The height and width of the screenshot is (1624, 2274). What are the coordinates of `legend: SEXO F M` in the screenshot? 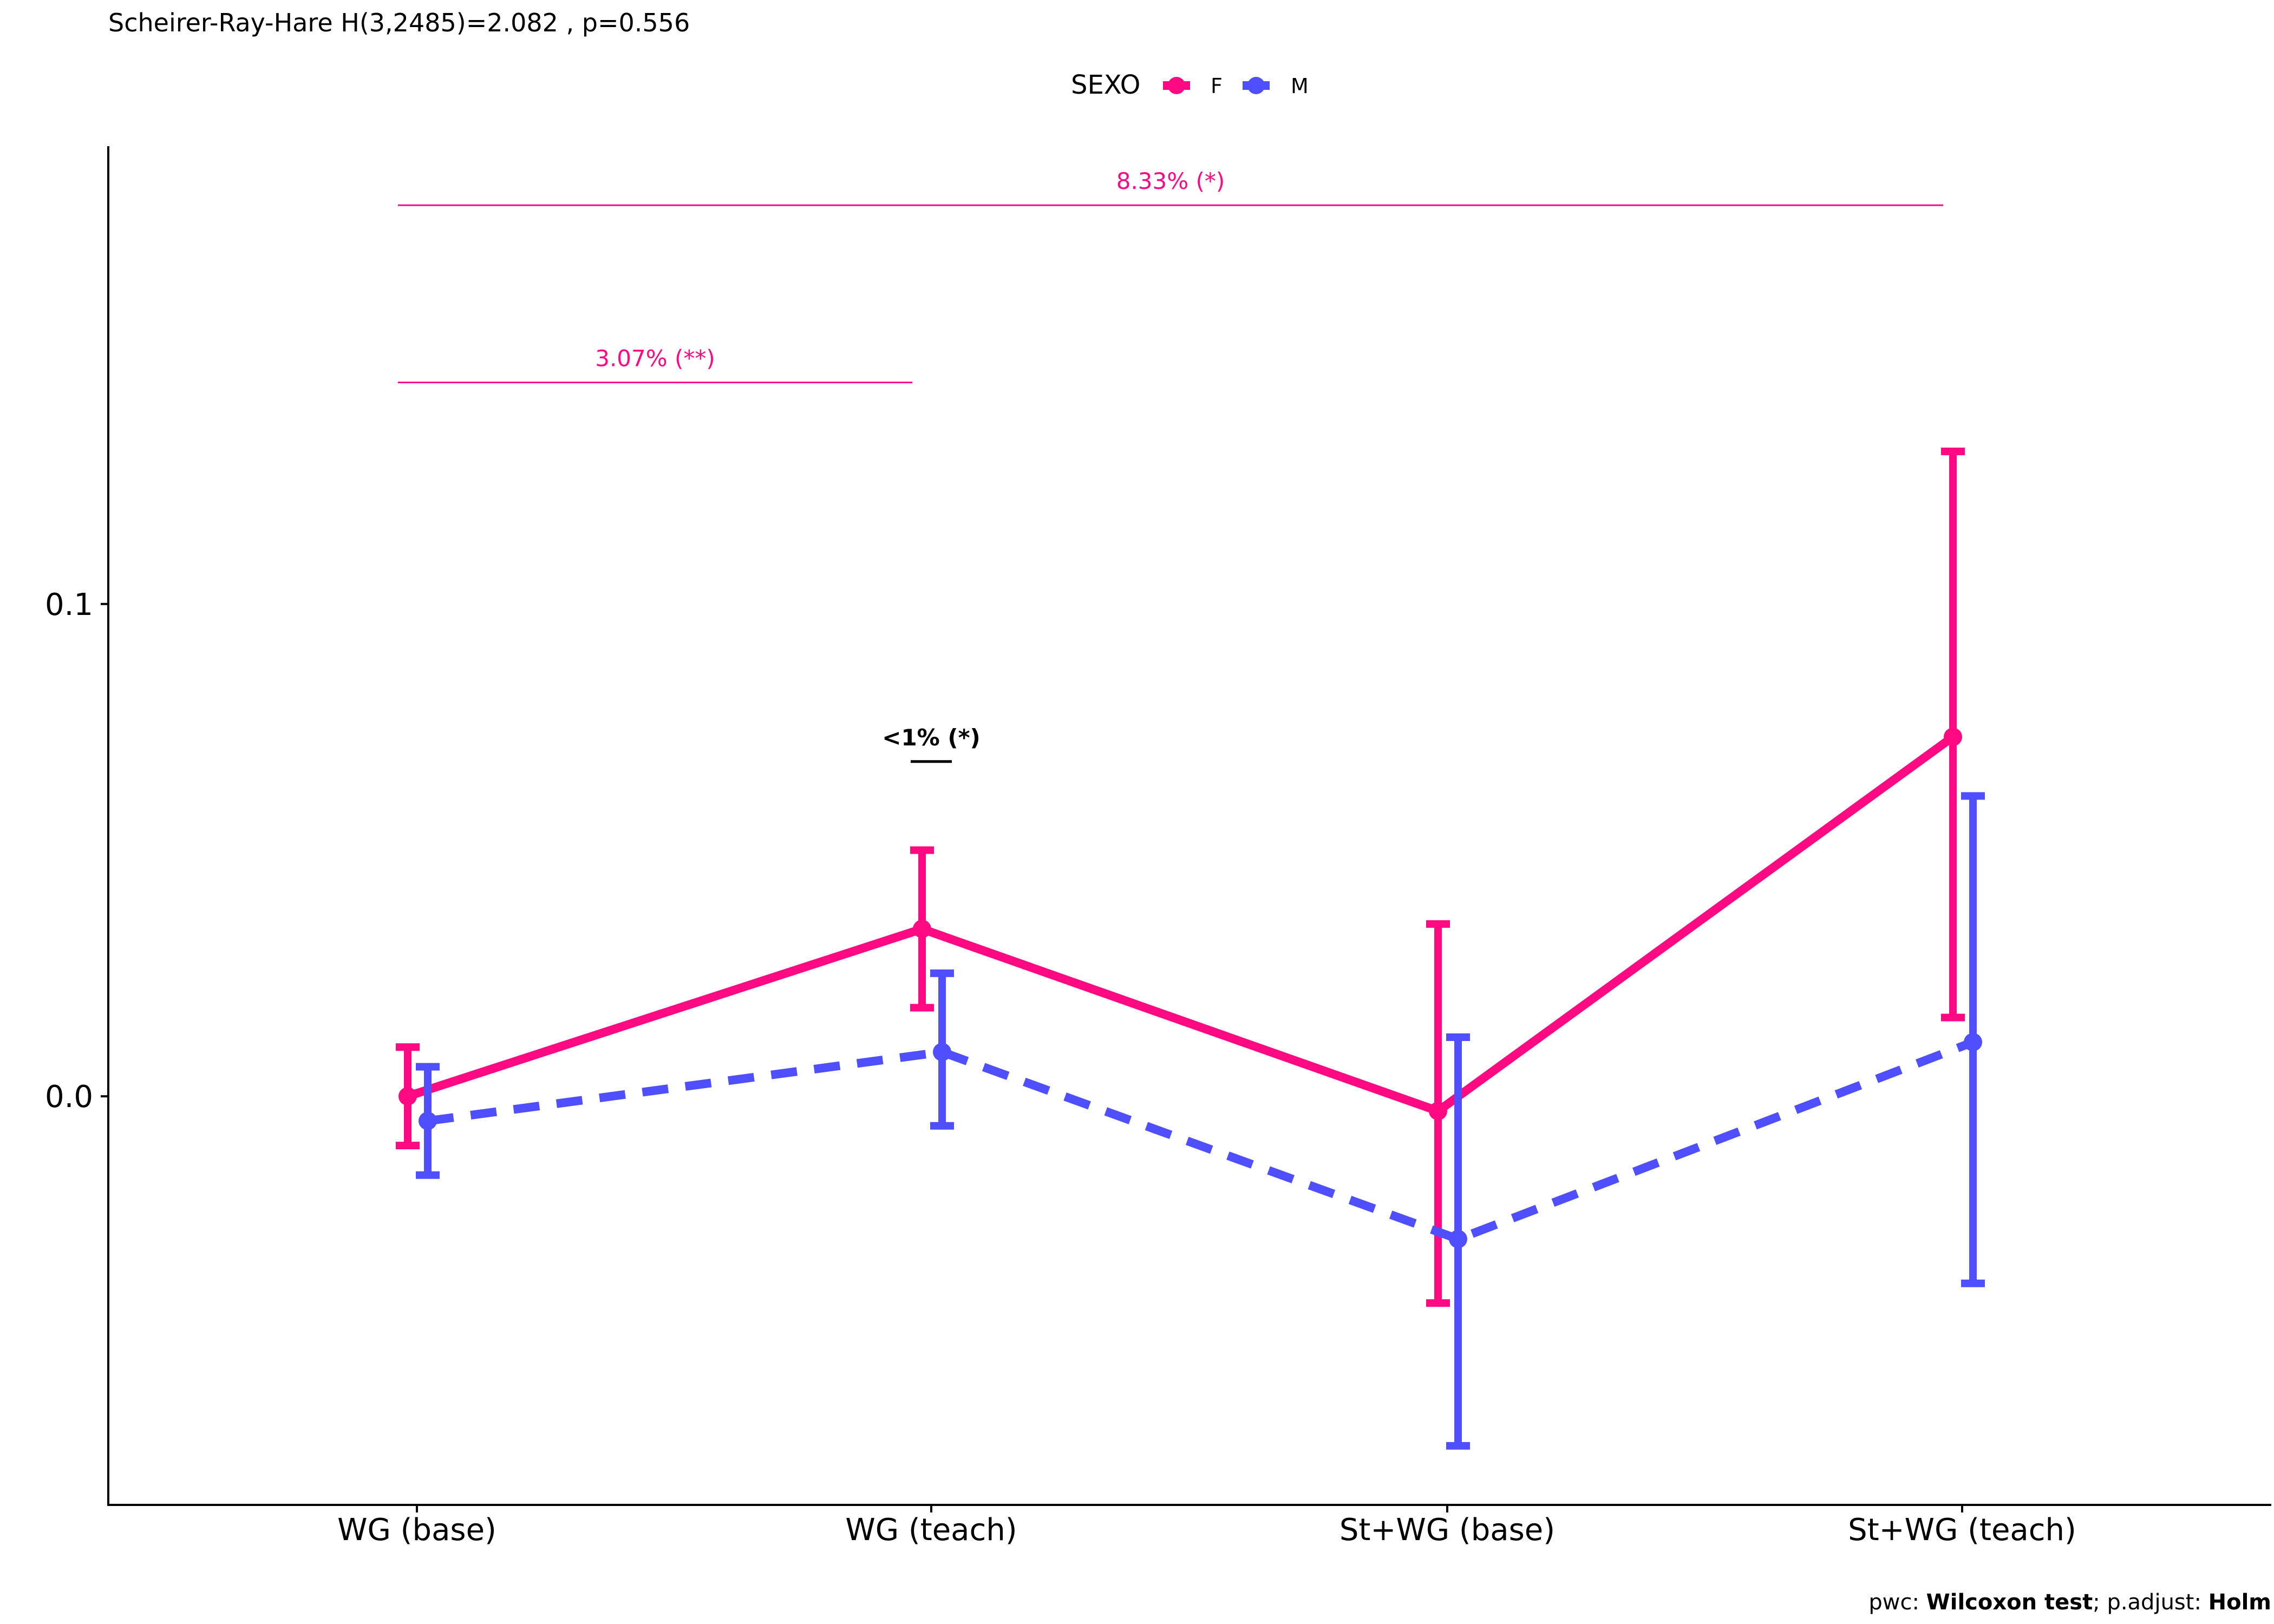 It's located at (1190, 85).